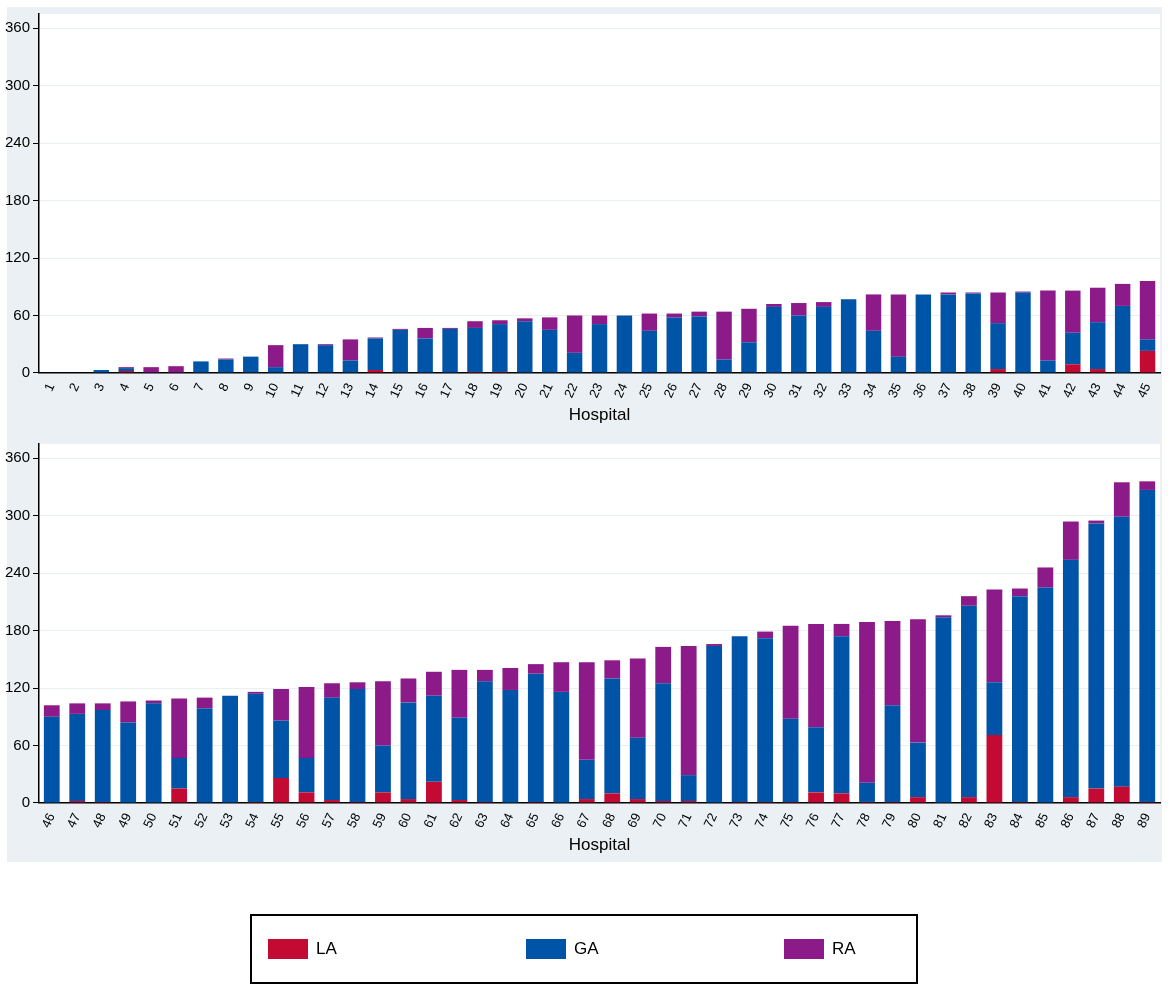 The width and height of the screenshot is (1168, 985). Describe the element at coordinates (1093, 390) in the screenshot. I see `x-tick-label: 43` at that location.